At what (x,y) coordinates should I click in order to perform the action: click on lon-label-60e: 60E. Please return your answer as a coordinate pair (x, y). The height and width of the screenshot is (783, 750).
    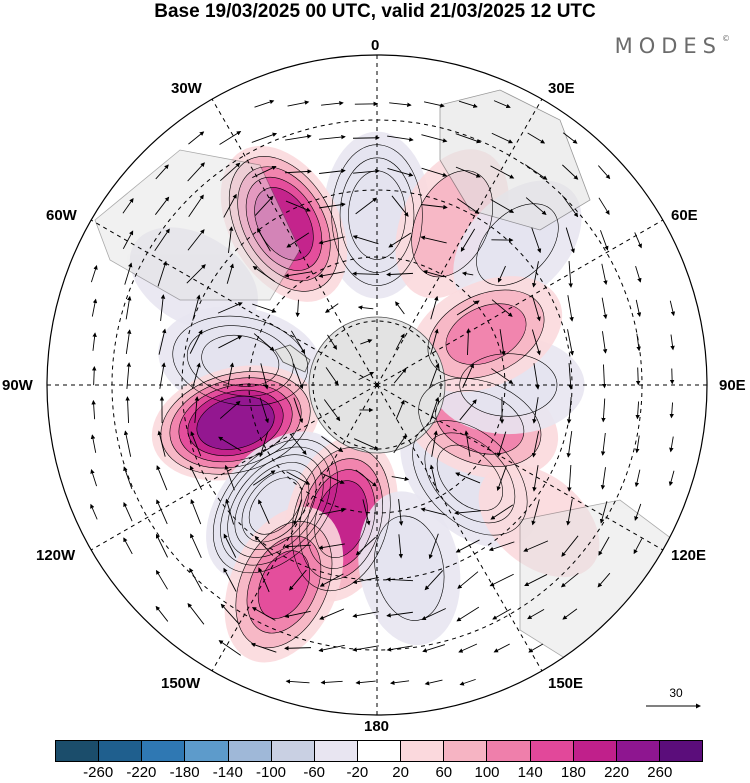
    Looking at the image, I should click on (684, 215).